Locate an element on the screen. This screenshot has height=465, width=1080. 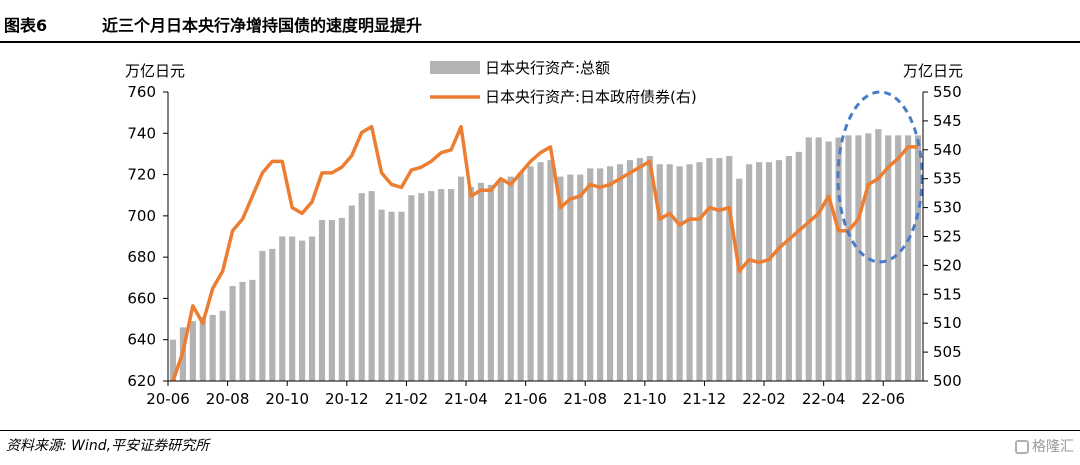
left-tick-label: 640 is located at coordinates (141, 340).